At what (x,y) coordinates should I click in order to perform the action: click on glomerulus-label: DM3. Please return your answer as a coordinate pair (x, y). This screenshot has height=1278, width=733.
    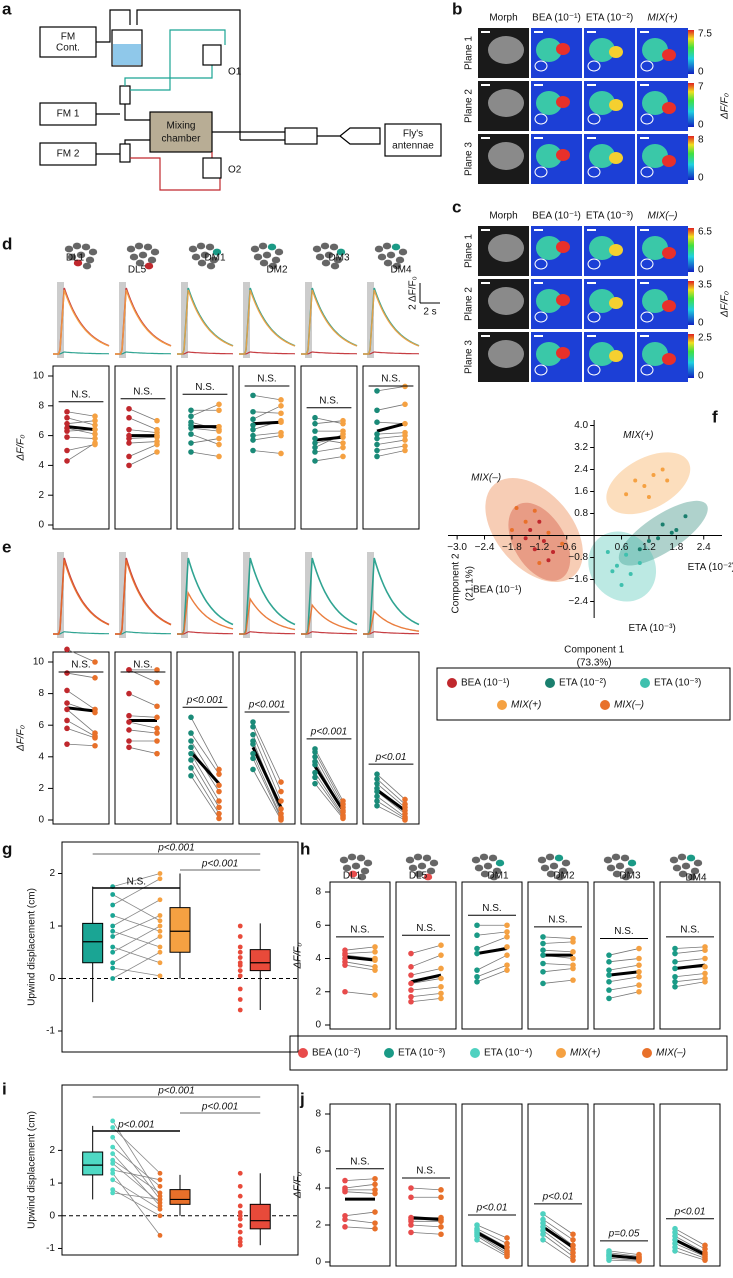
    Looking at the image, I should click on (630, 876).